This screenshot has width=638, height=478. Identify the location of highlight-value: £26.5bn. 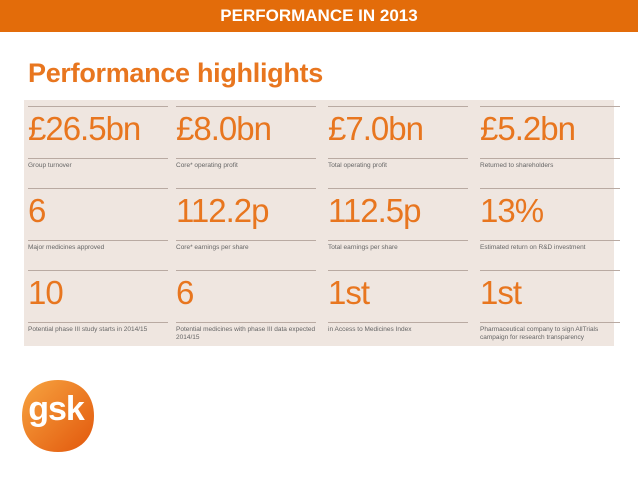
(84, 128).